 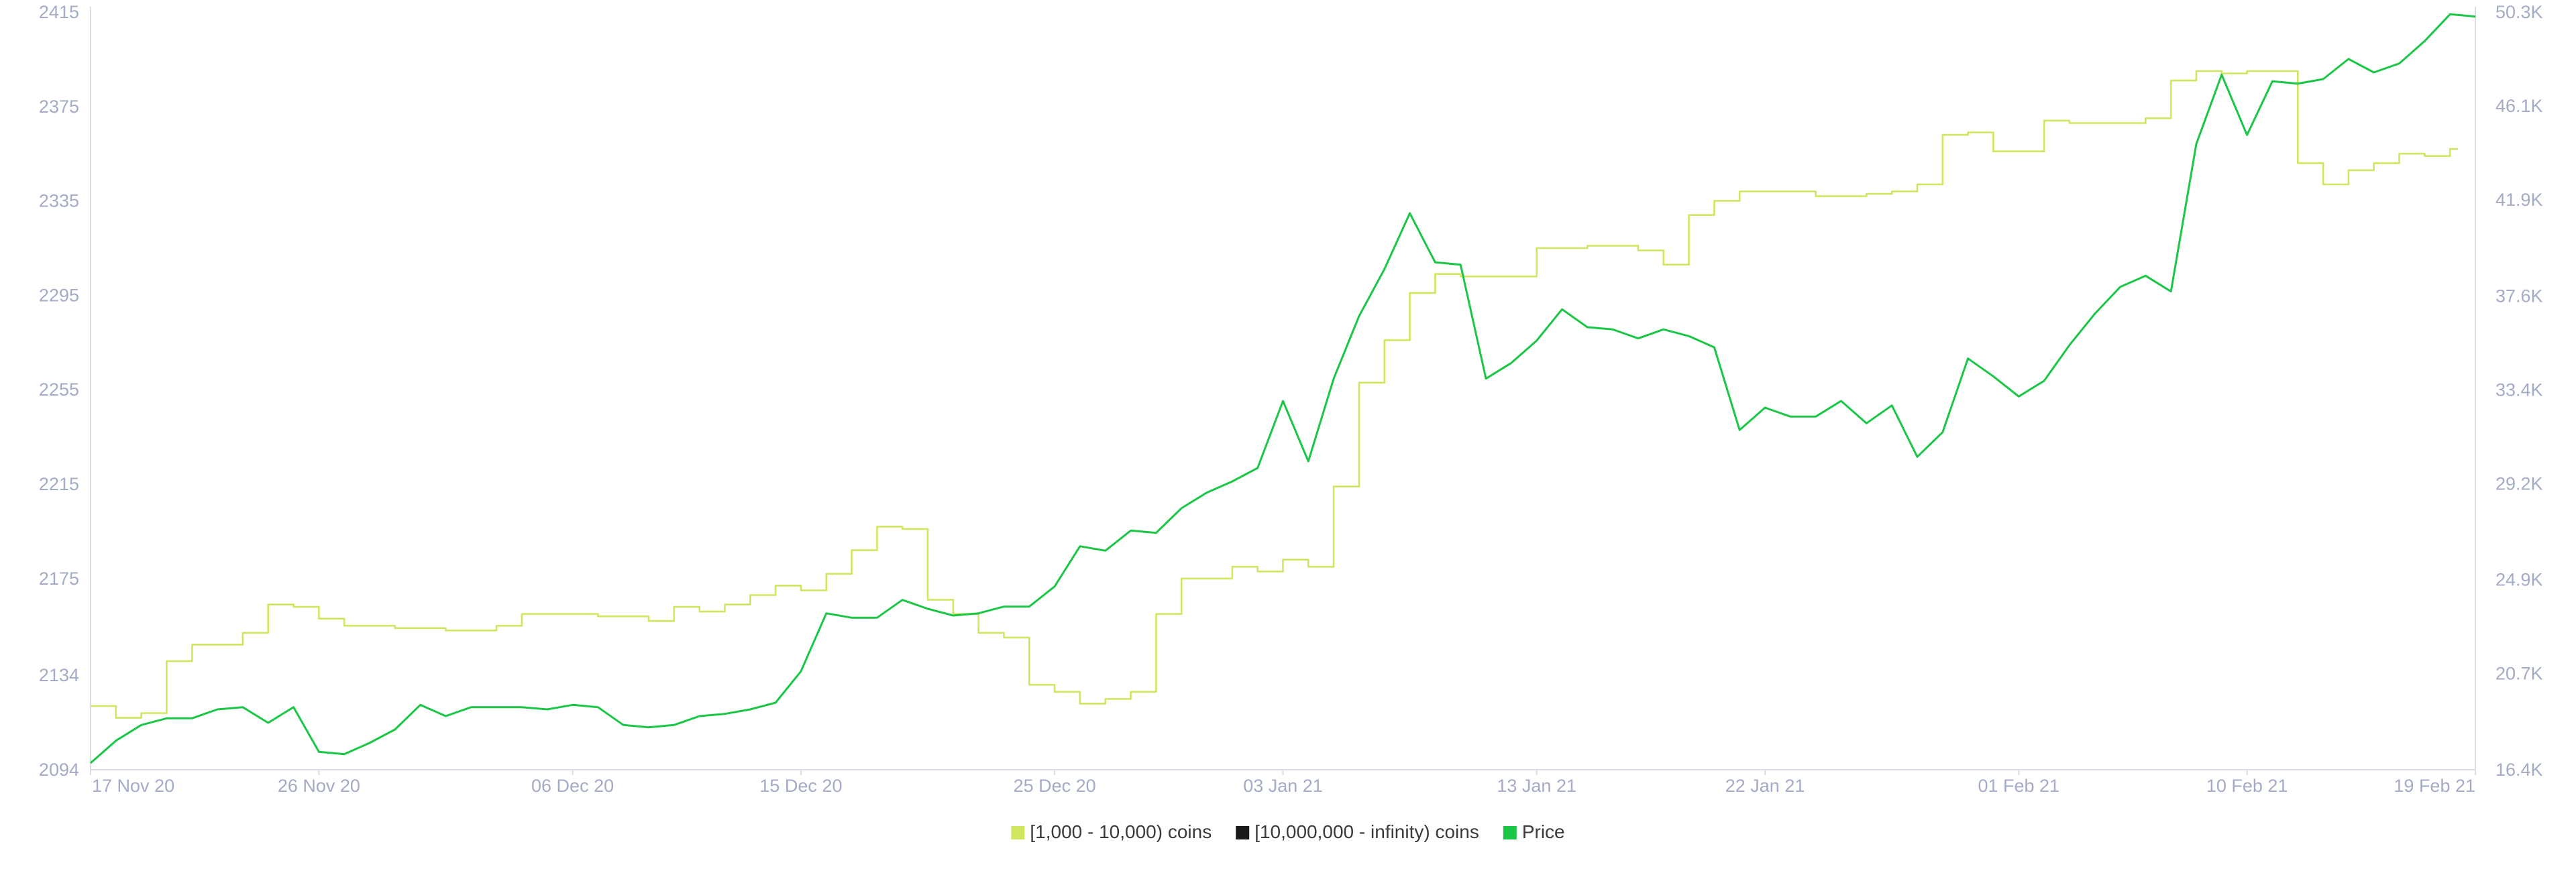 What do you see at coordinates (59, 579) in the screenshot?
I see `left-tick-label: 2175` at bounding box center [59, 579].